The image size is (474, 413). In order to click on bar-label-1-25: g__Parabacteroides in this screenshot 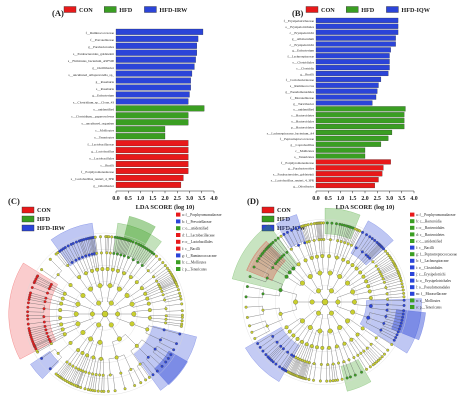, I will do `click(301, 169)`.